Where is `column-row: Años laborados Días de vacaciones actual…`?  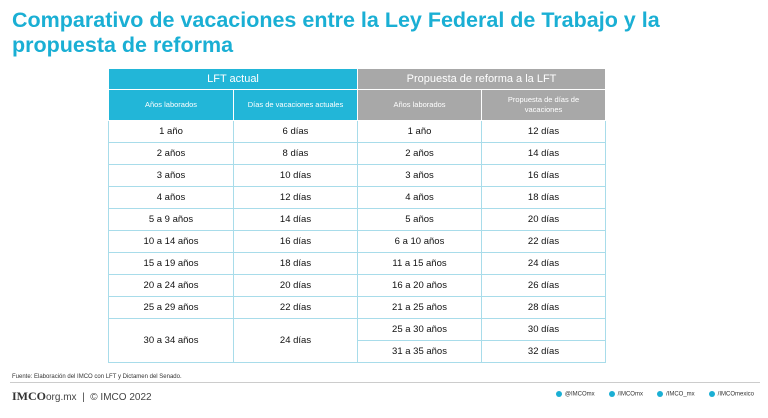 column-row: Años laborados Días de vacaciones actual… is located at coordinates (357, 105).